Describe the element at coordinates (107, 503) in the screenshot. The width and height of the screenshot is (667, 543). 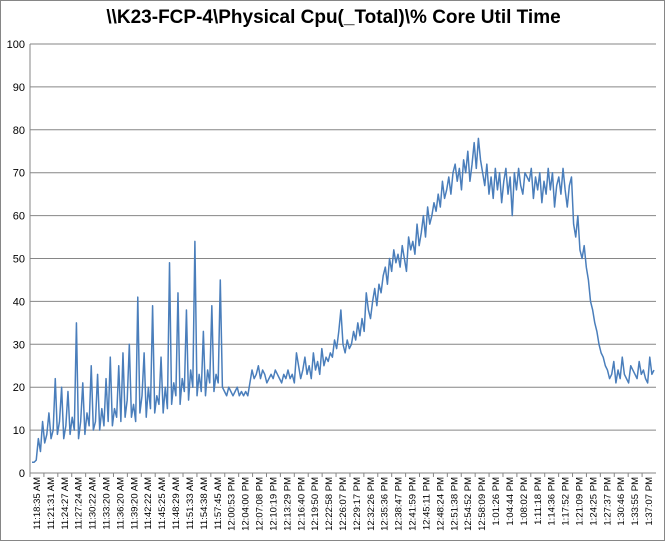
I see `x-tick-label-5: 11:33:20 AM` at that location.